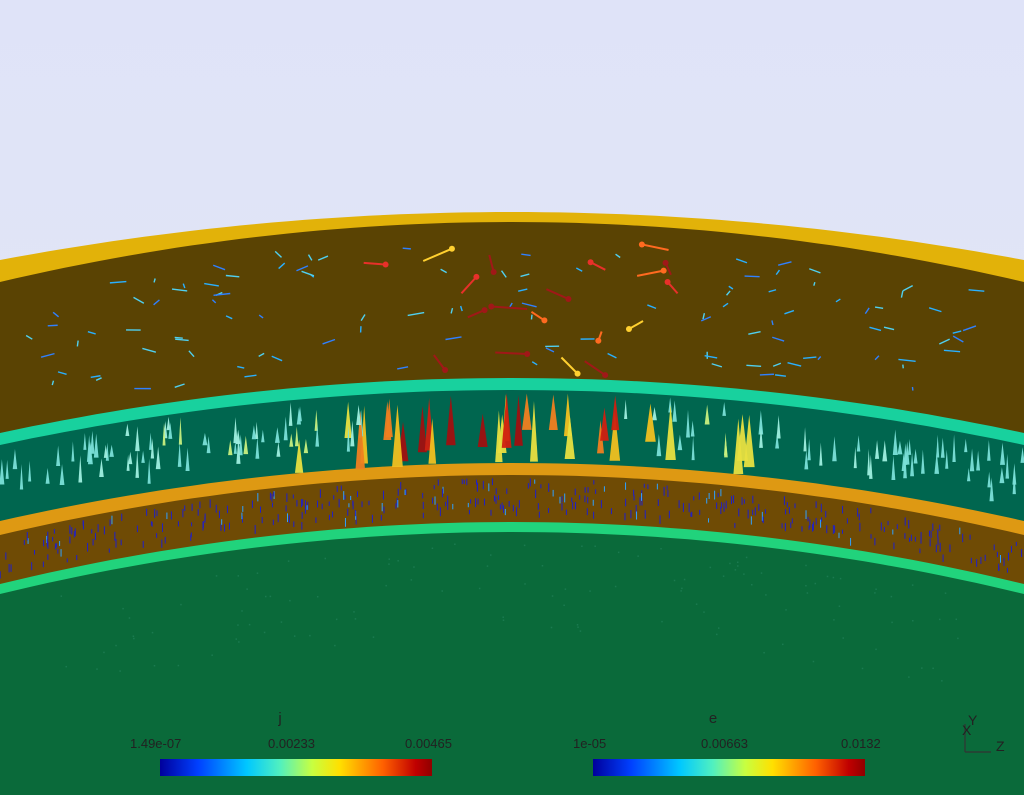 The image size is (1024, 795). I want to click on colorbar, so click(729, 767).